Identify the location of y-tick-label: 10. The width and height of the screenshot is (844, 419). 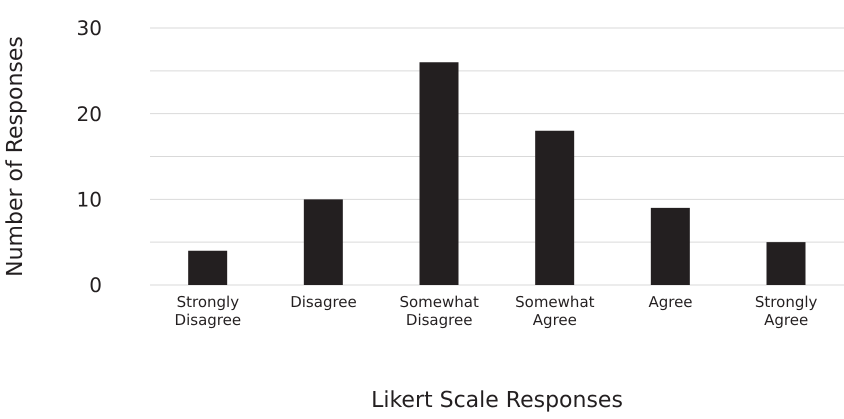
(89, 199).